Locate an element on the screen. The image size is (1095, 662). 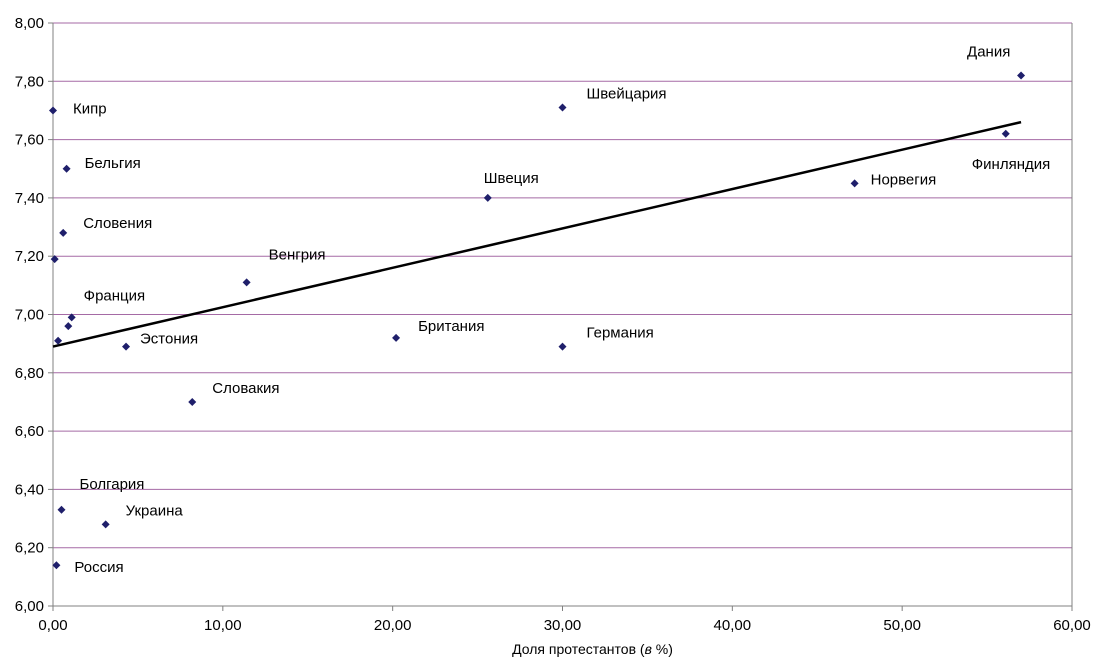
y-tick-label: 7,00 is located at coordinates (29, 315).